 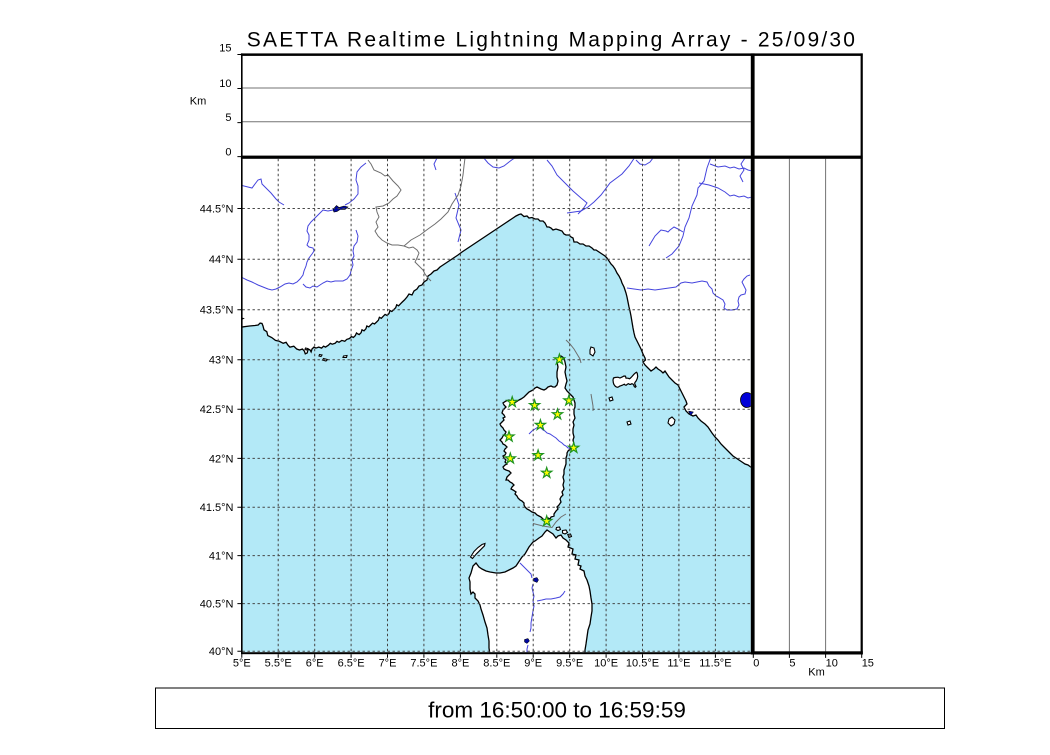 I want to click on svg-text: 42°N, so click(x=221, y=459).